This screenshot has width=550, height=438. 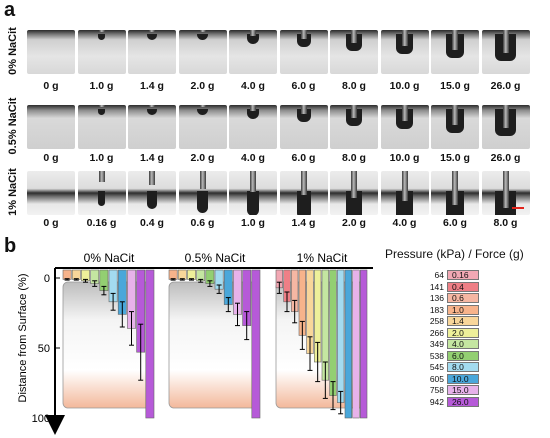 What do you see at coordinates (10, 10) in the screenshot?
I see `panel-label-a: a` at bounding box center [10, 10].